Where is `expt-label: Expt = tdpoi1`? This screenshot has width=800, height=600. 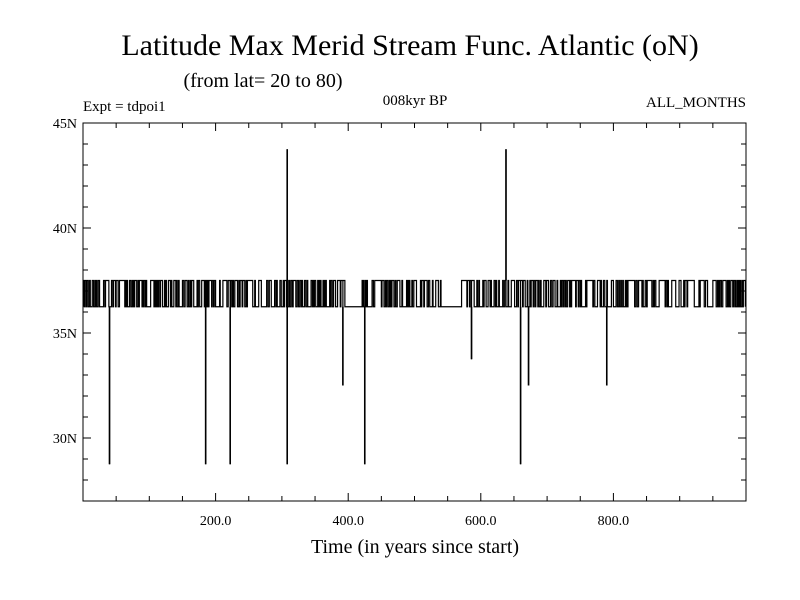
expt-label: Expt = tdpoi1 is located at coordinates (124, 107).